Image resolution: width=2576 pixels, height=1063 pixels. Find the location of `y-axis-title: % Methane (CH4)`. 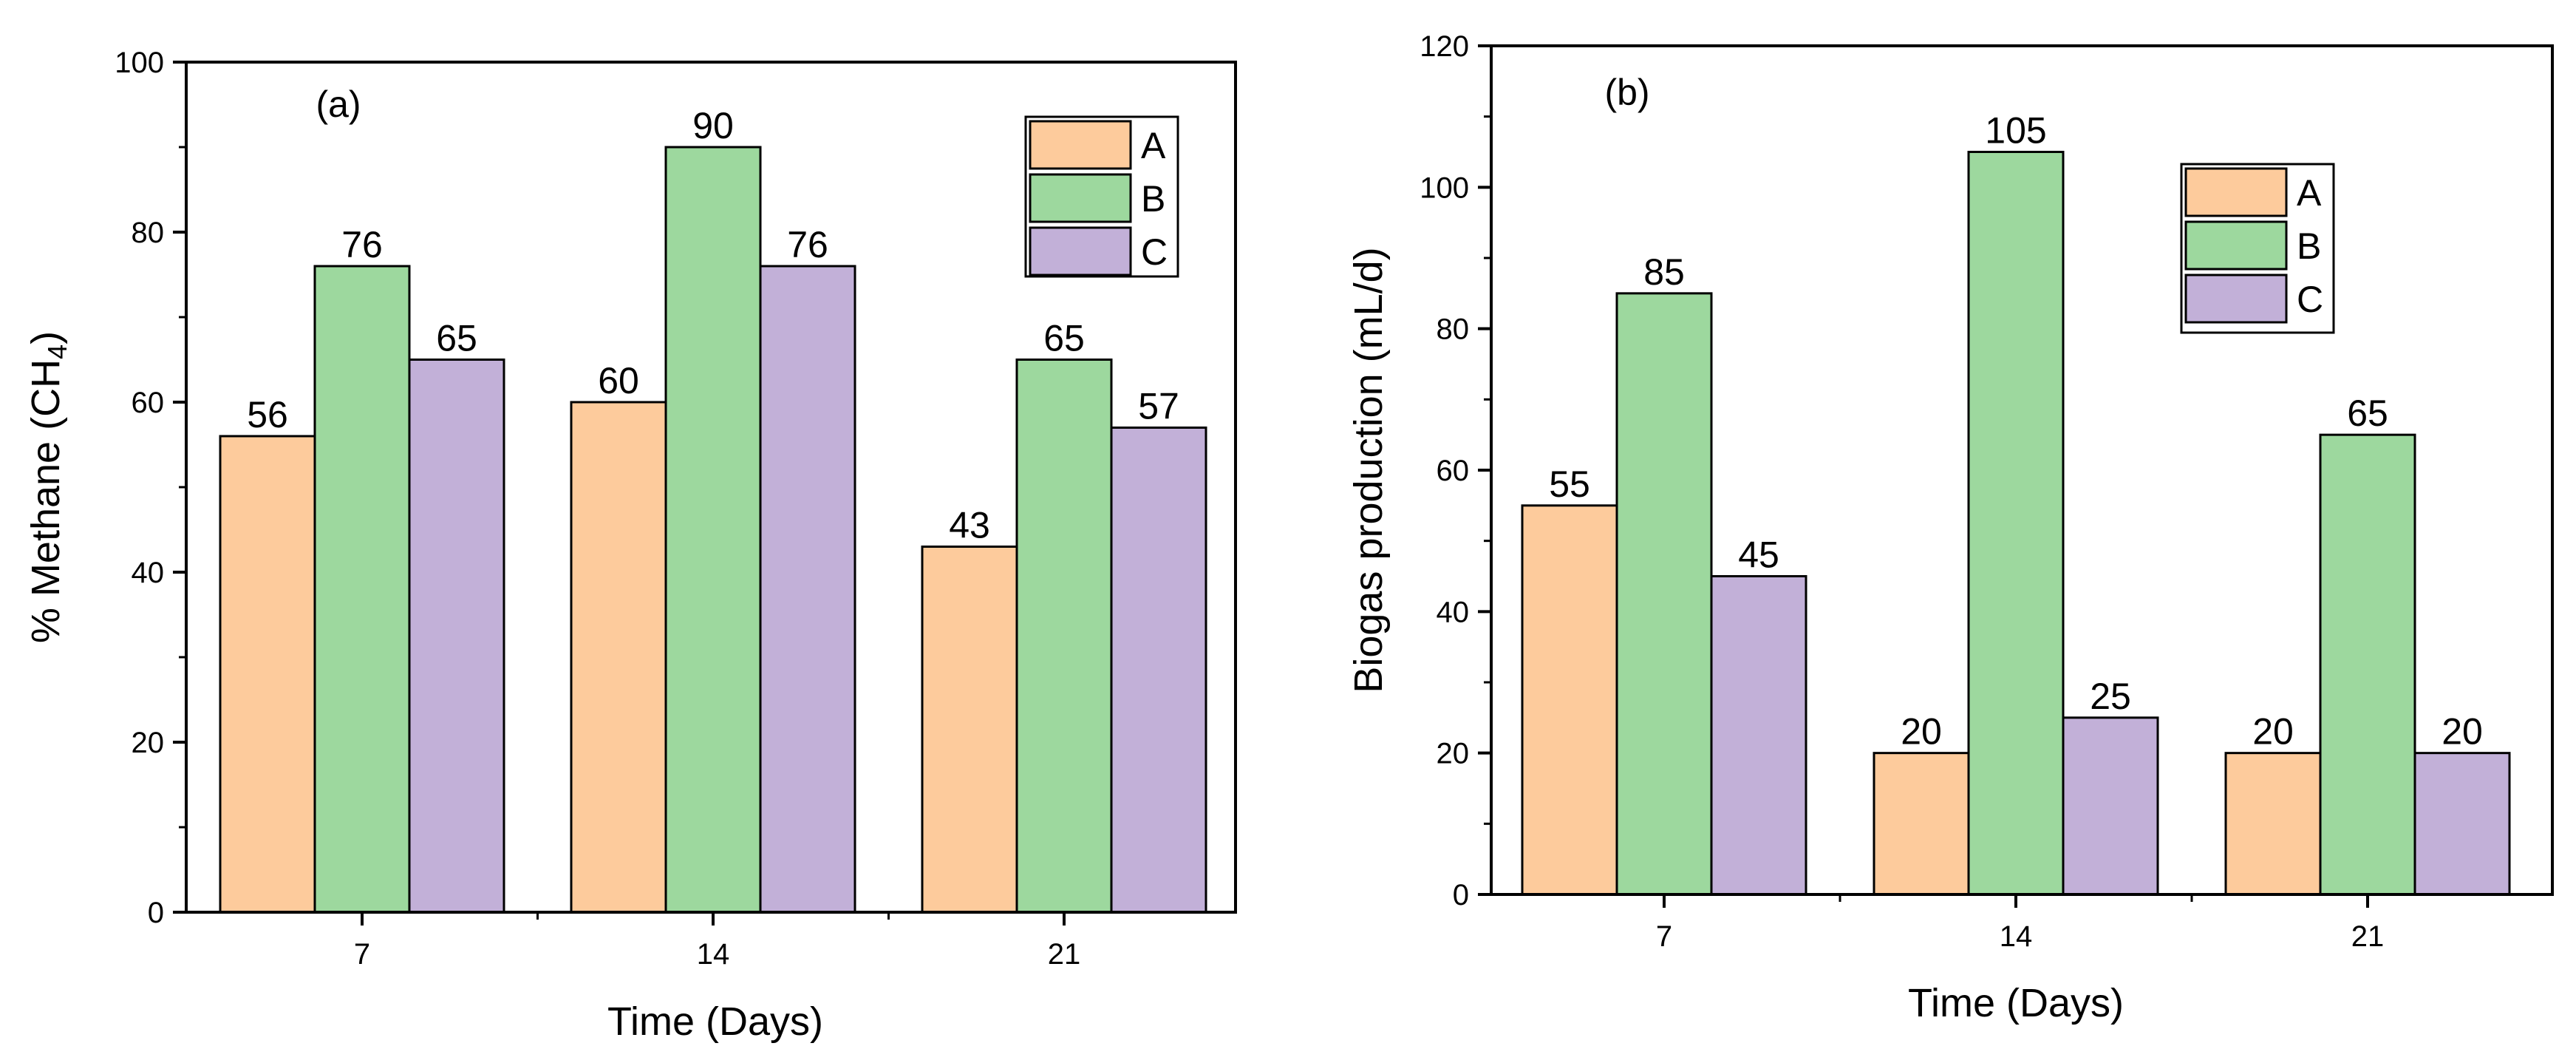

y-axis-title: % Methane (CH4) is located at coordinates (48, 487).